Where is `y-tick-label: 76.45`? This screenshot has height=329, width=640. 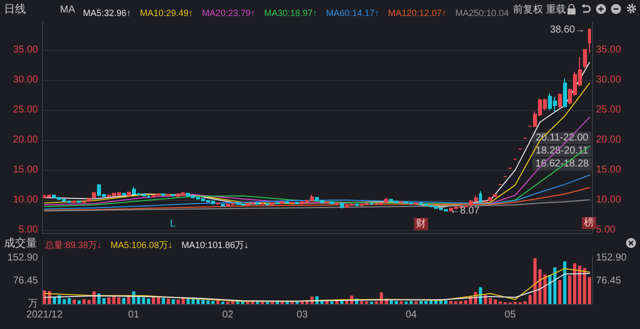 y-tick-label: 76.45 is located at coordinates (25, 281).